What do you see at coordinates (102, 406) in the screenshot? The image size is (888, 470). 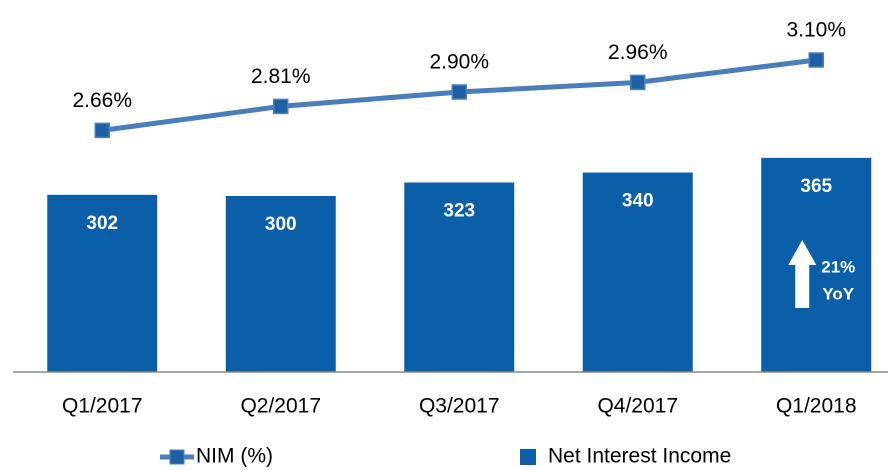 I see `x-tick-label: Q1/2017` at bounding box center [102, 406].